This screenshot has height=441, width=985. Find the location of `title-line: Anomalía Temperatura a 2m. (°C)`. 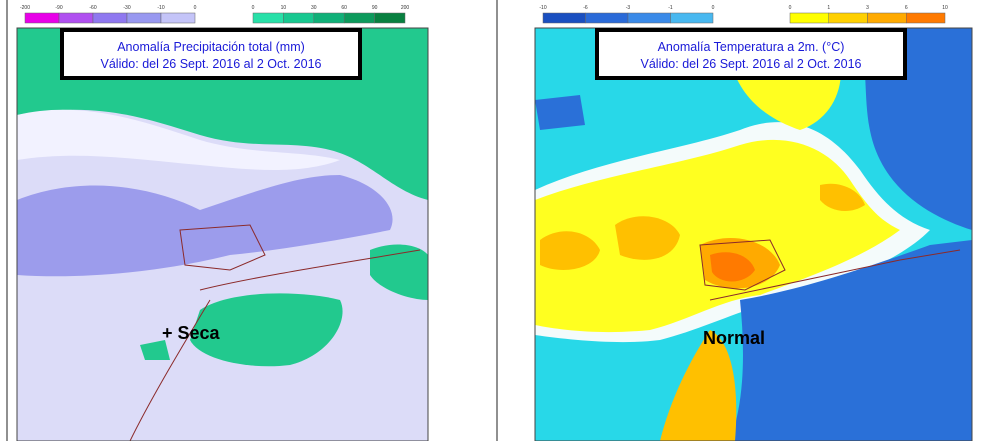

title-line: Anomalía Temperatura a 2m. (°C) is located at coordinates (751, 47).